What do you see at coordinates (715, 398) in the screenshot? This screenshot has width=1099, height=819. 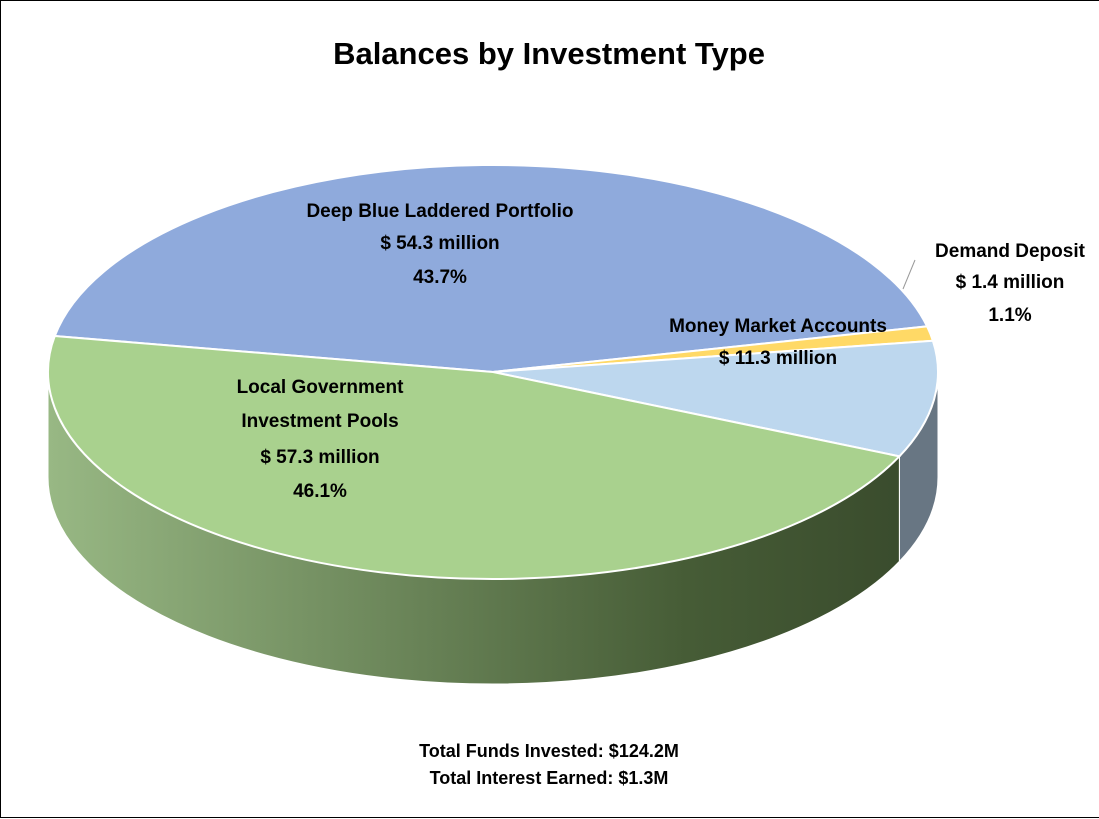 I see `slice` at bounding box center [715, 398].